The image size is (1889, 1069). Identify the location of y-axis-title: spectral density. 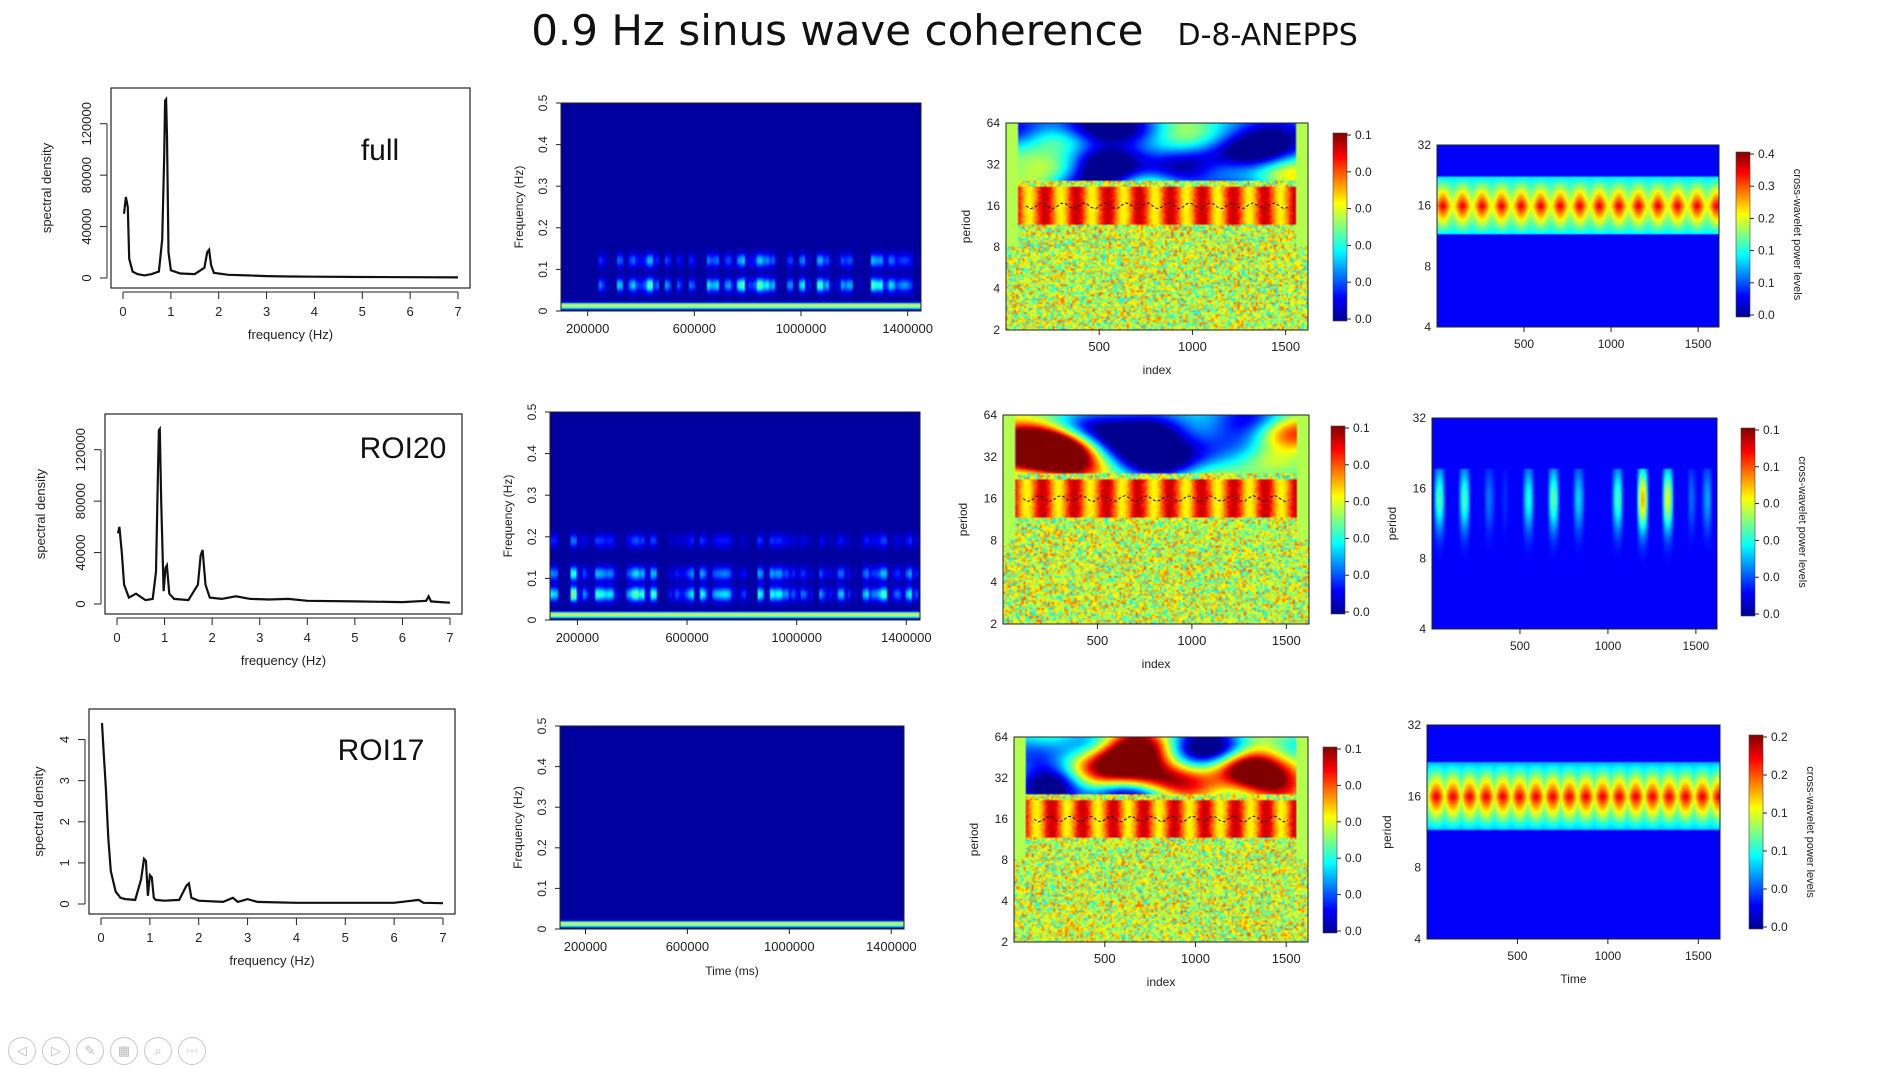
(38, 811).